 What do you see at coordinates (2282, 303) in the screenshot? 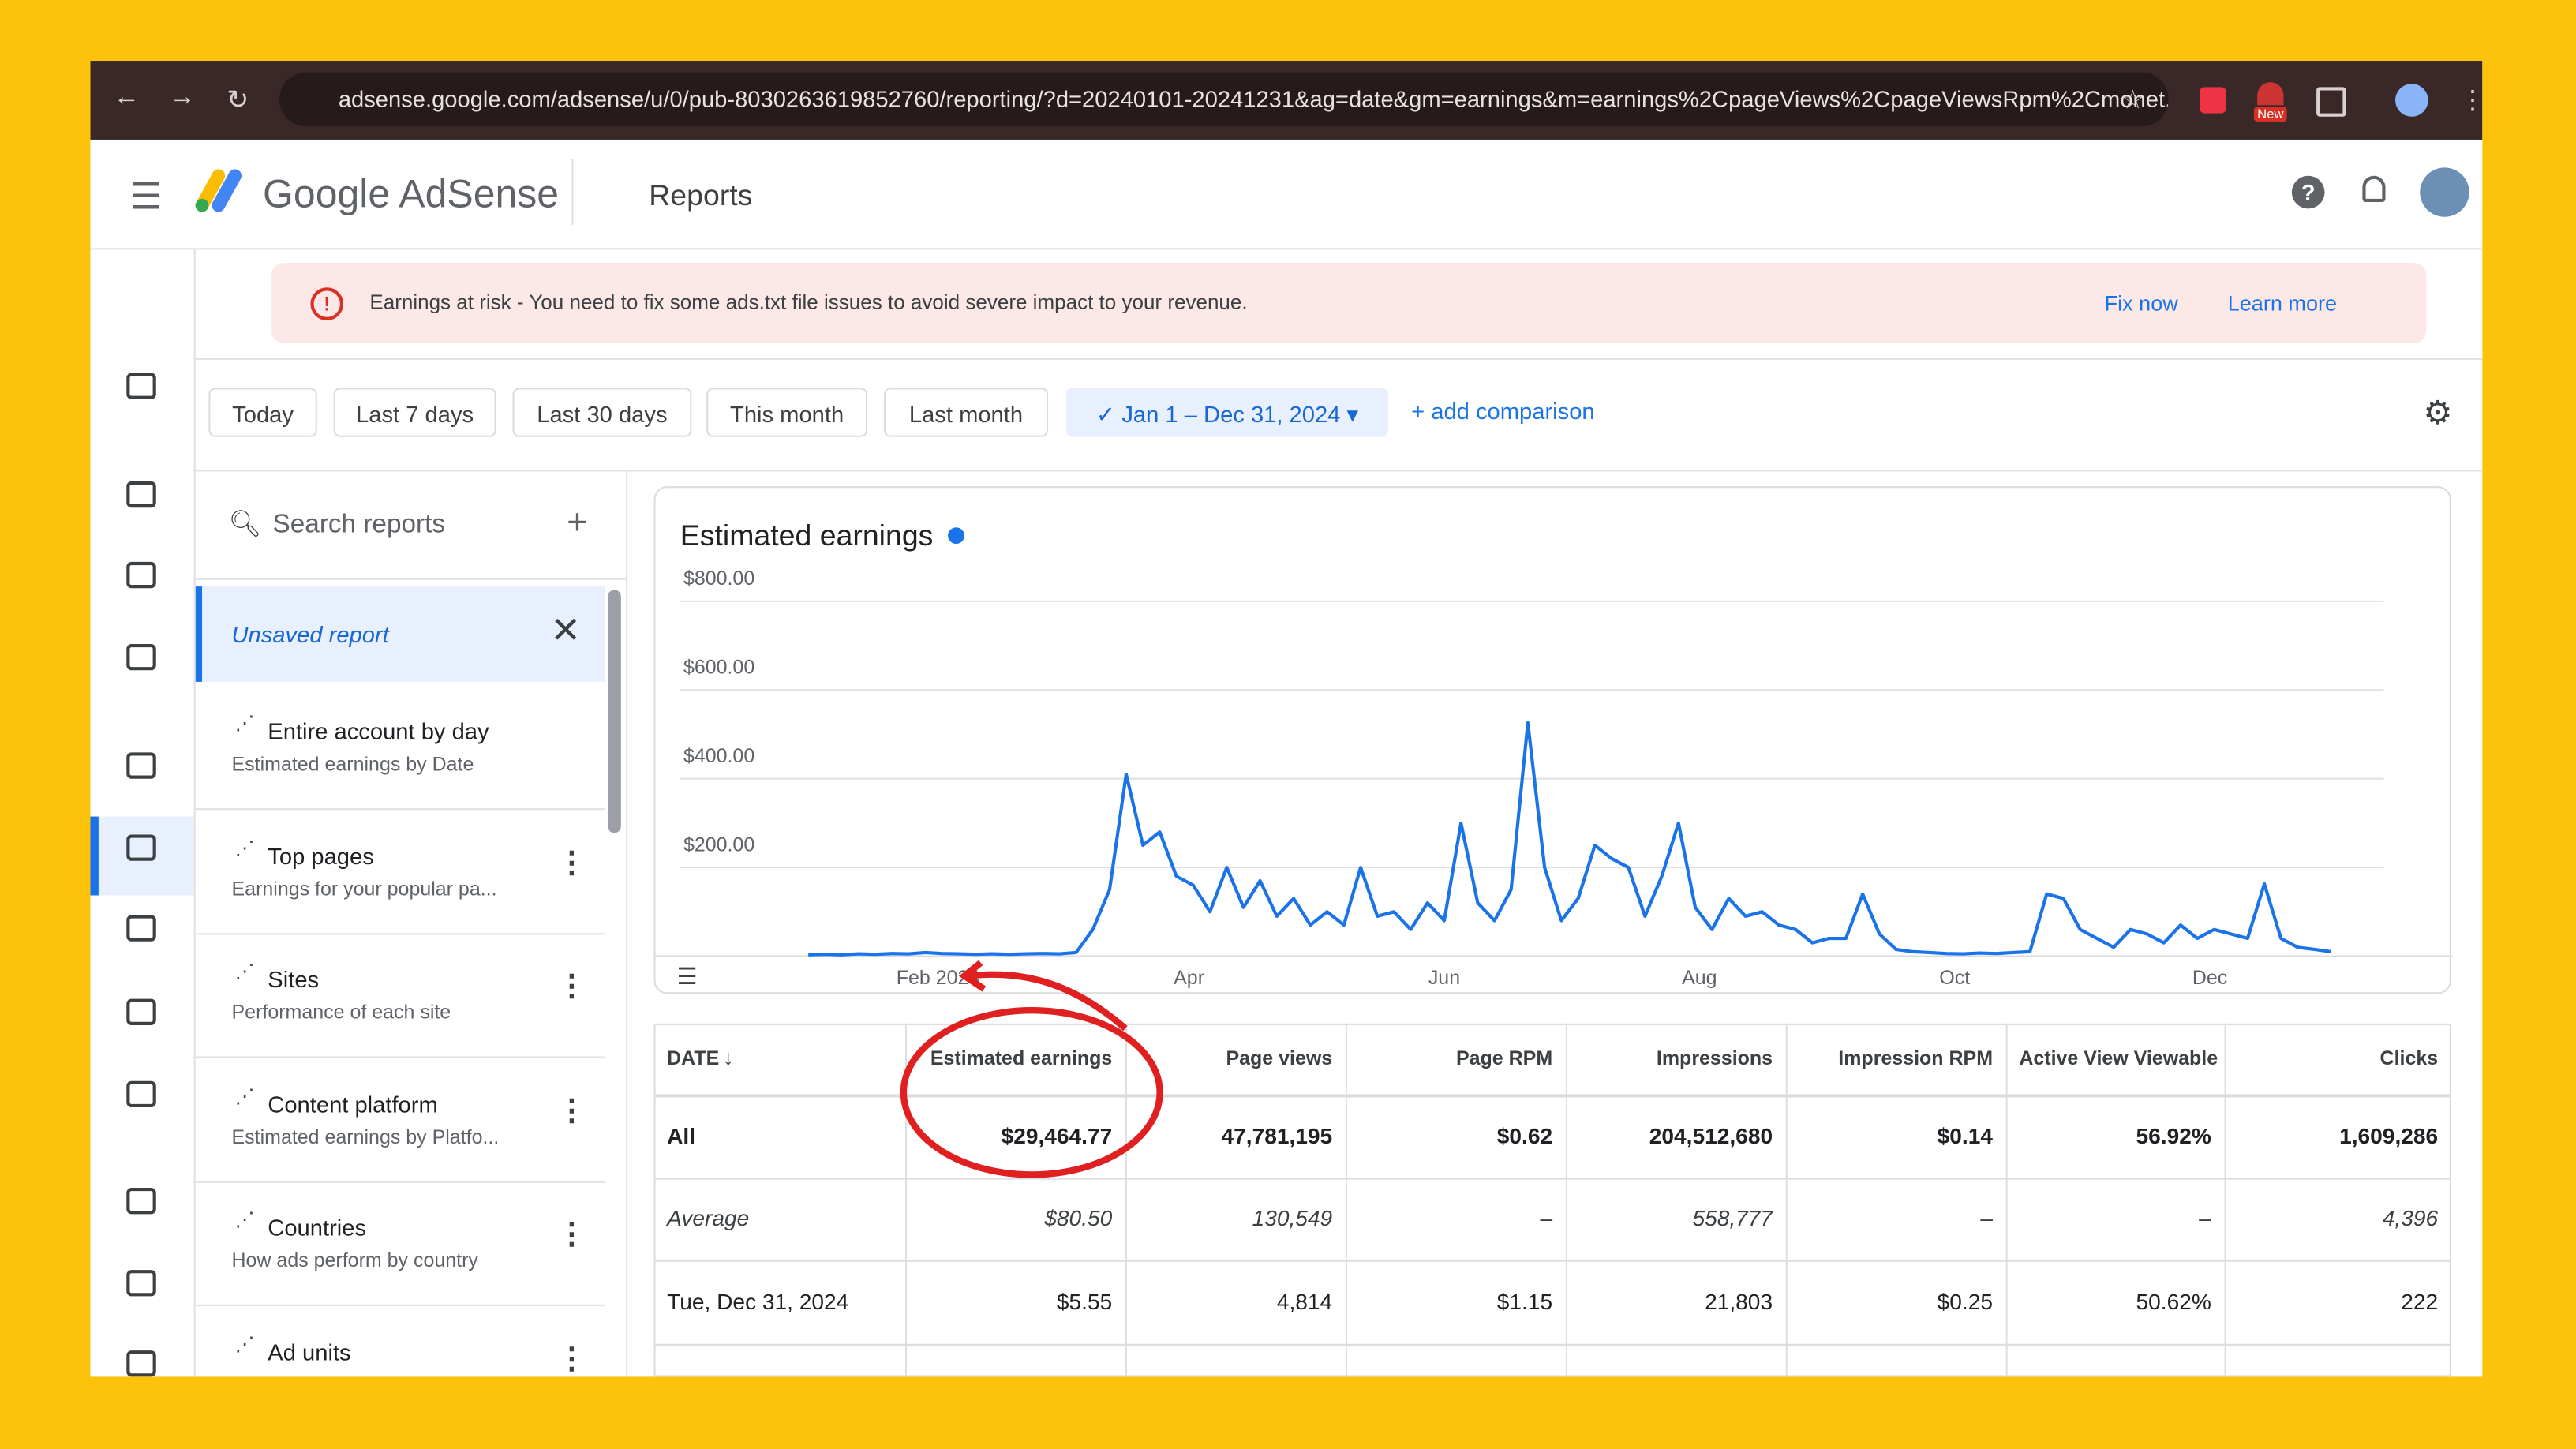
I see `learn-more: Learn more` at bounding box center [2282, 303].